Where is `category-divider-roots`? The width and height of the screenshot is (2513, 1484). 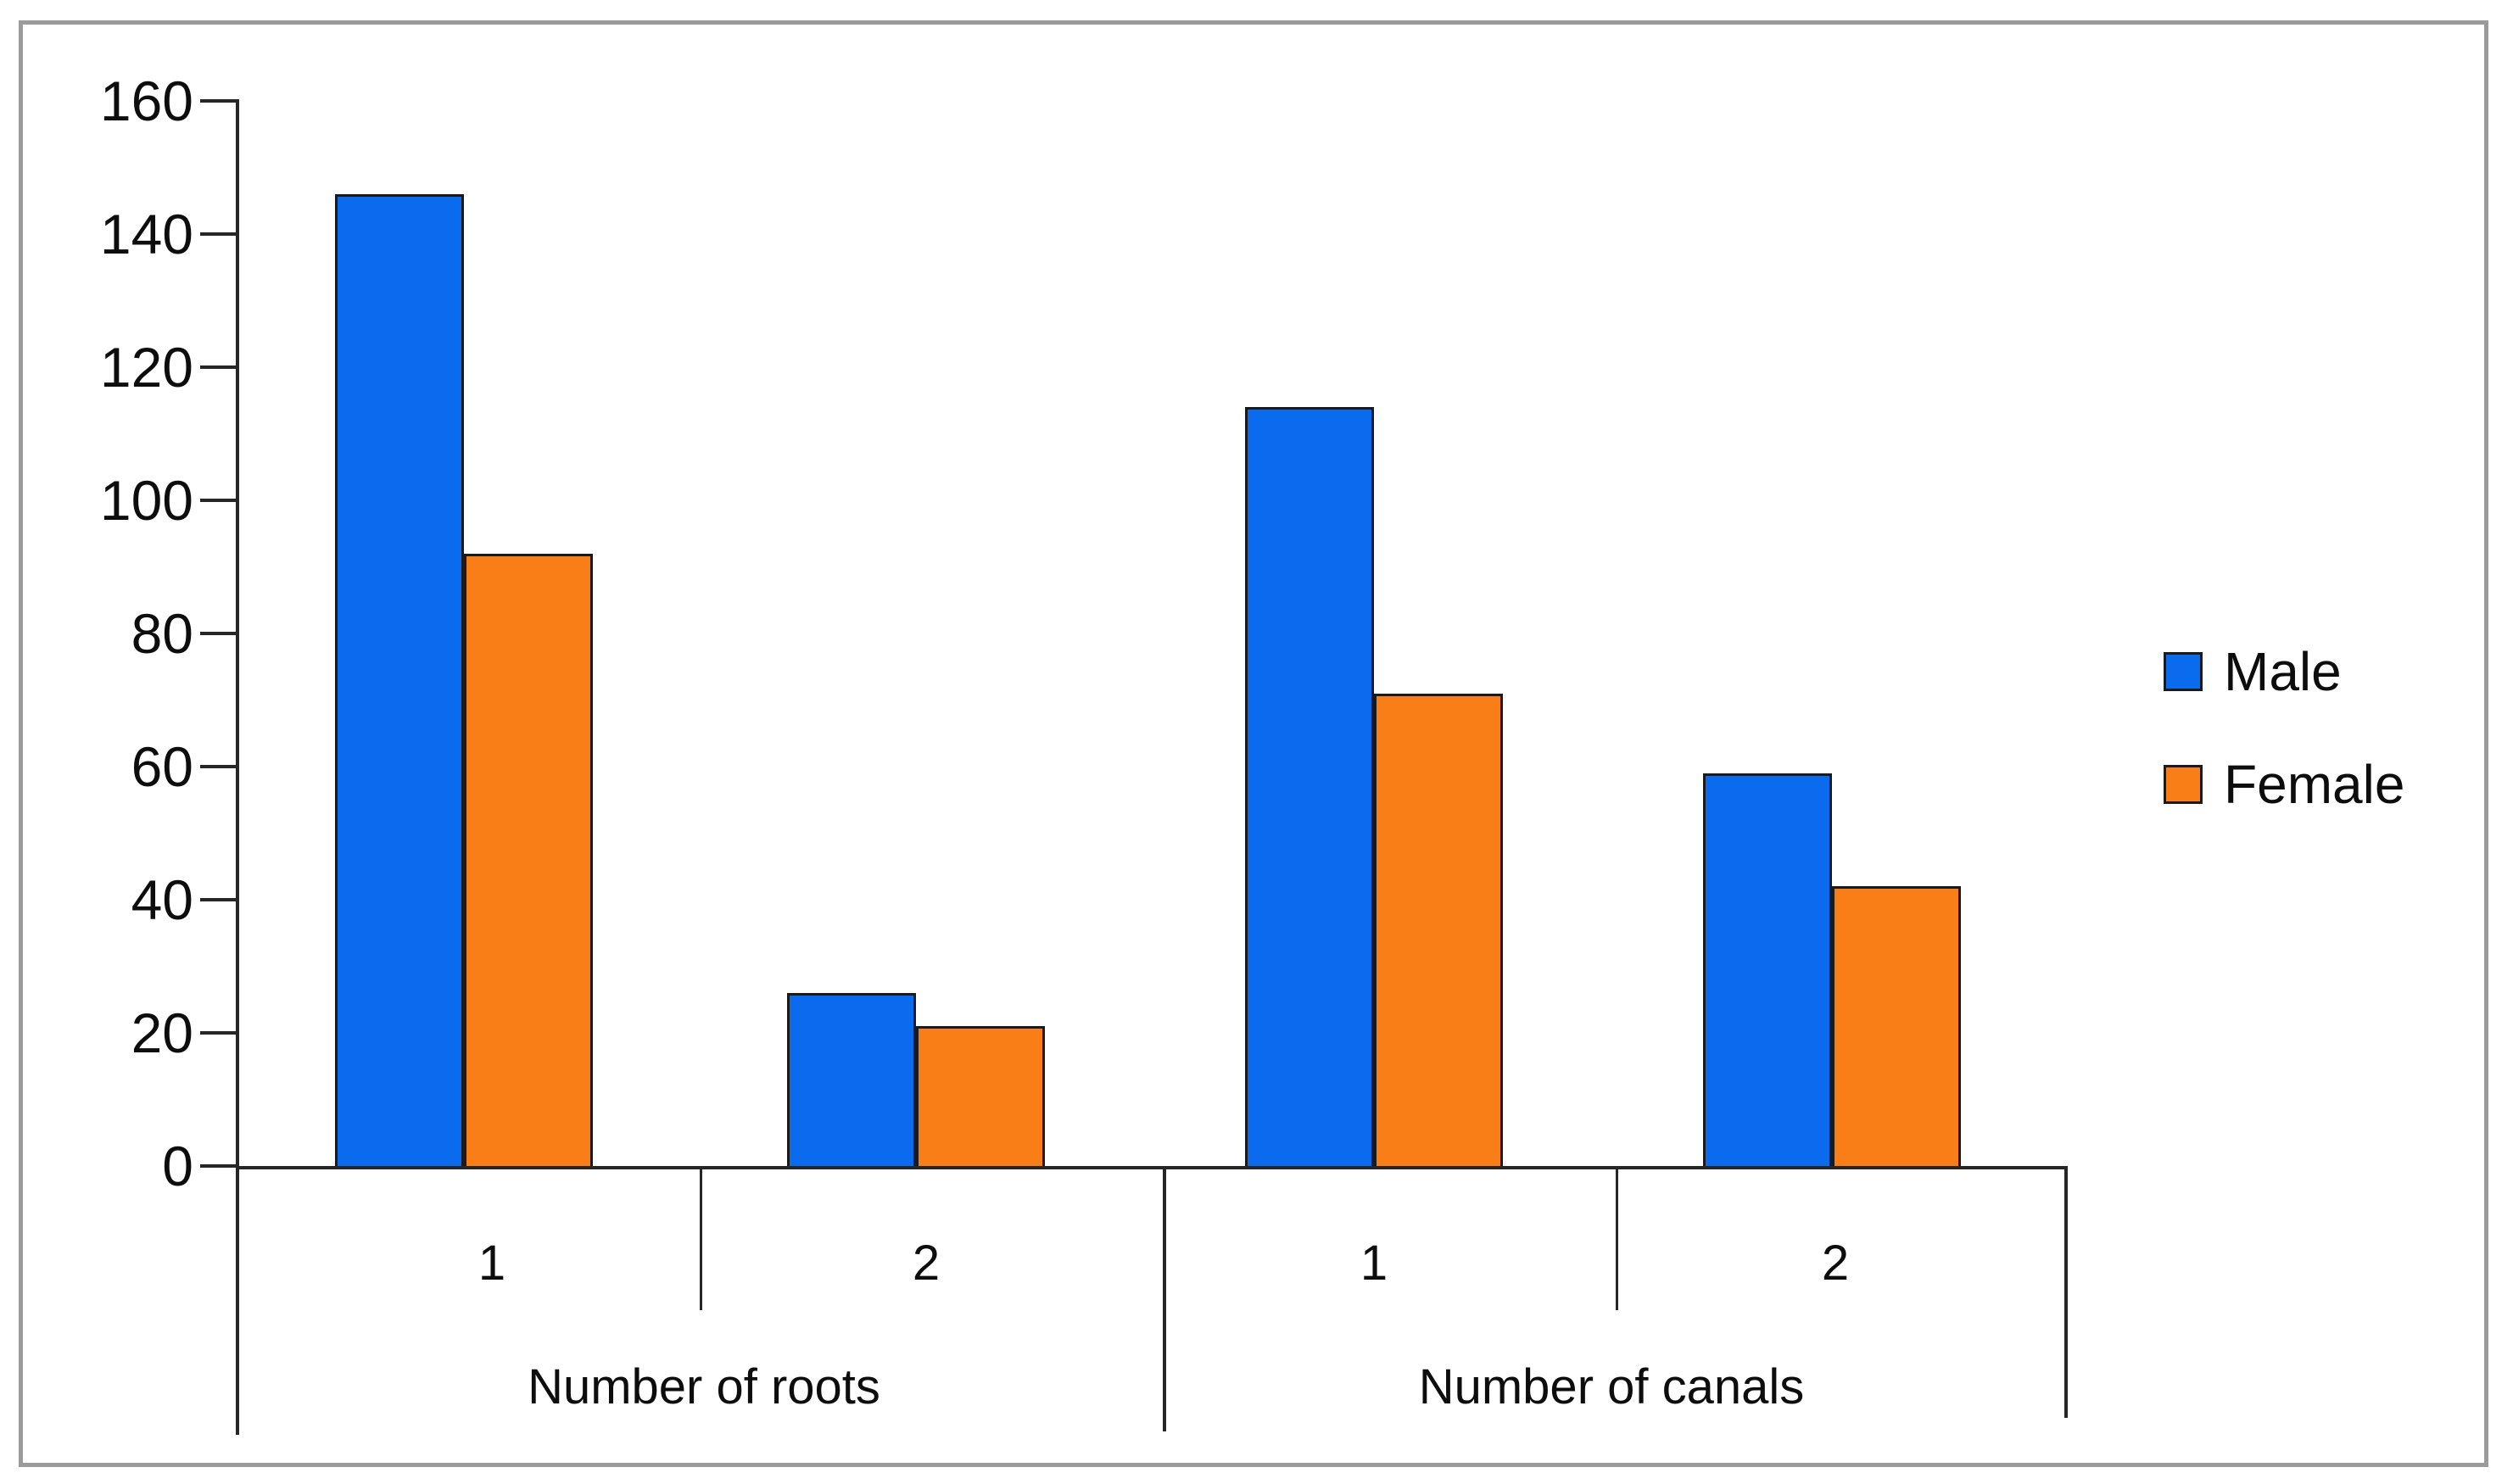 category-divider-roots is located at coordinates (701, 1238).